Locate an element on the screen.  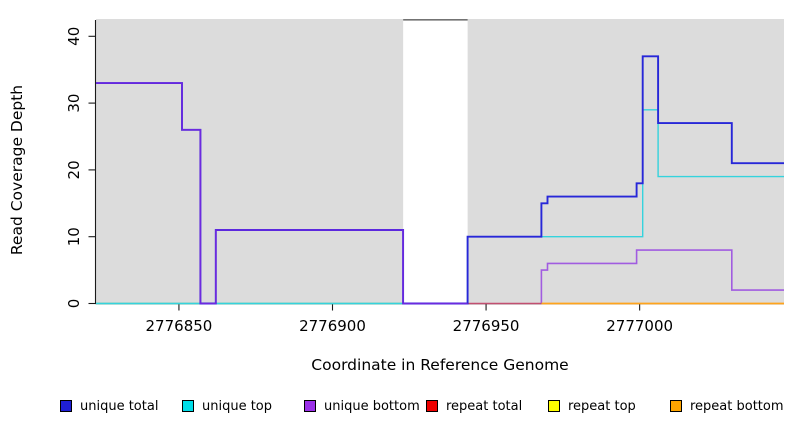
legend-label: repeat bottom is located at coordinates (737, 406).